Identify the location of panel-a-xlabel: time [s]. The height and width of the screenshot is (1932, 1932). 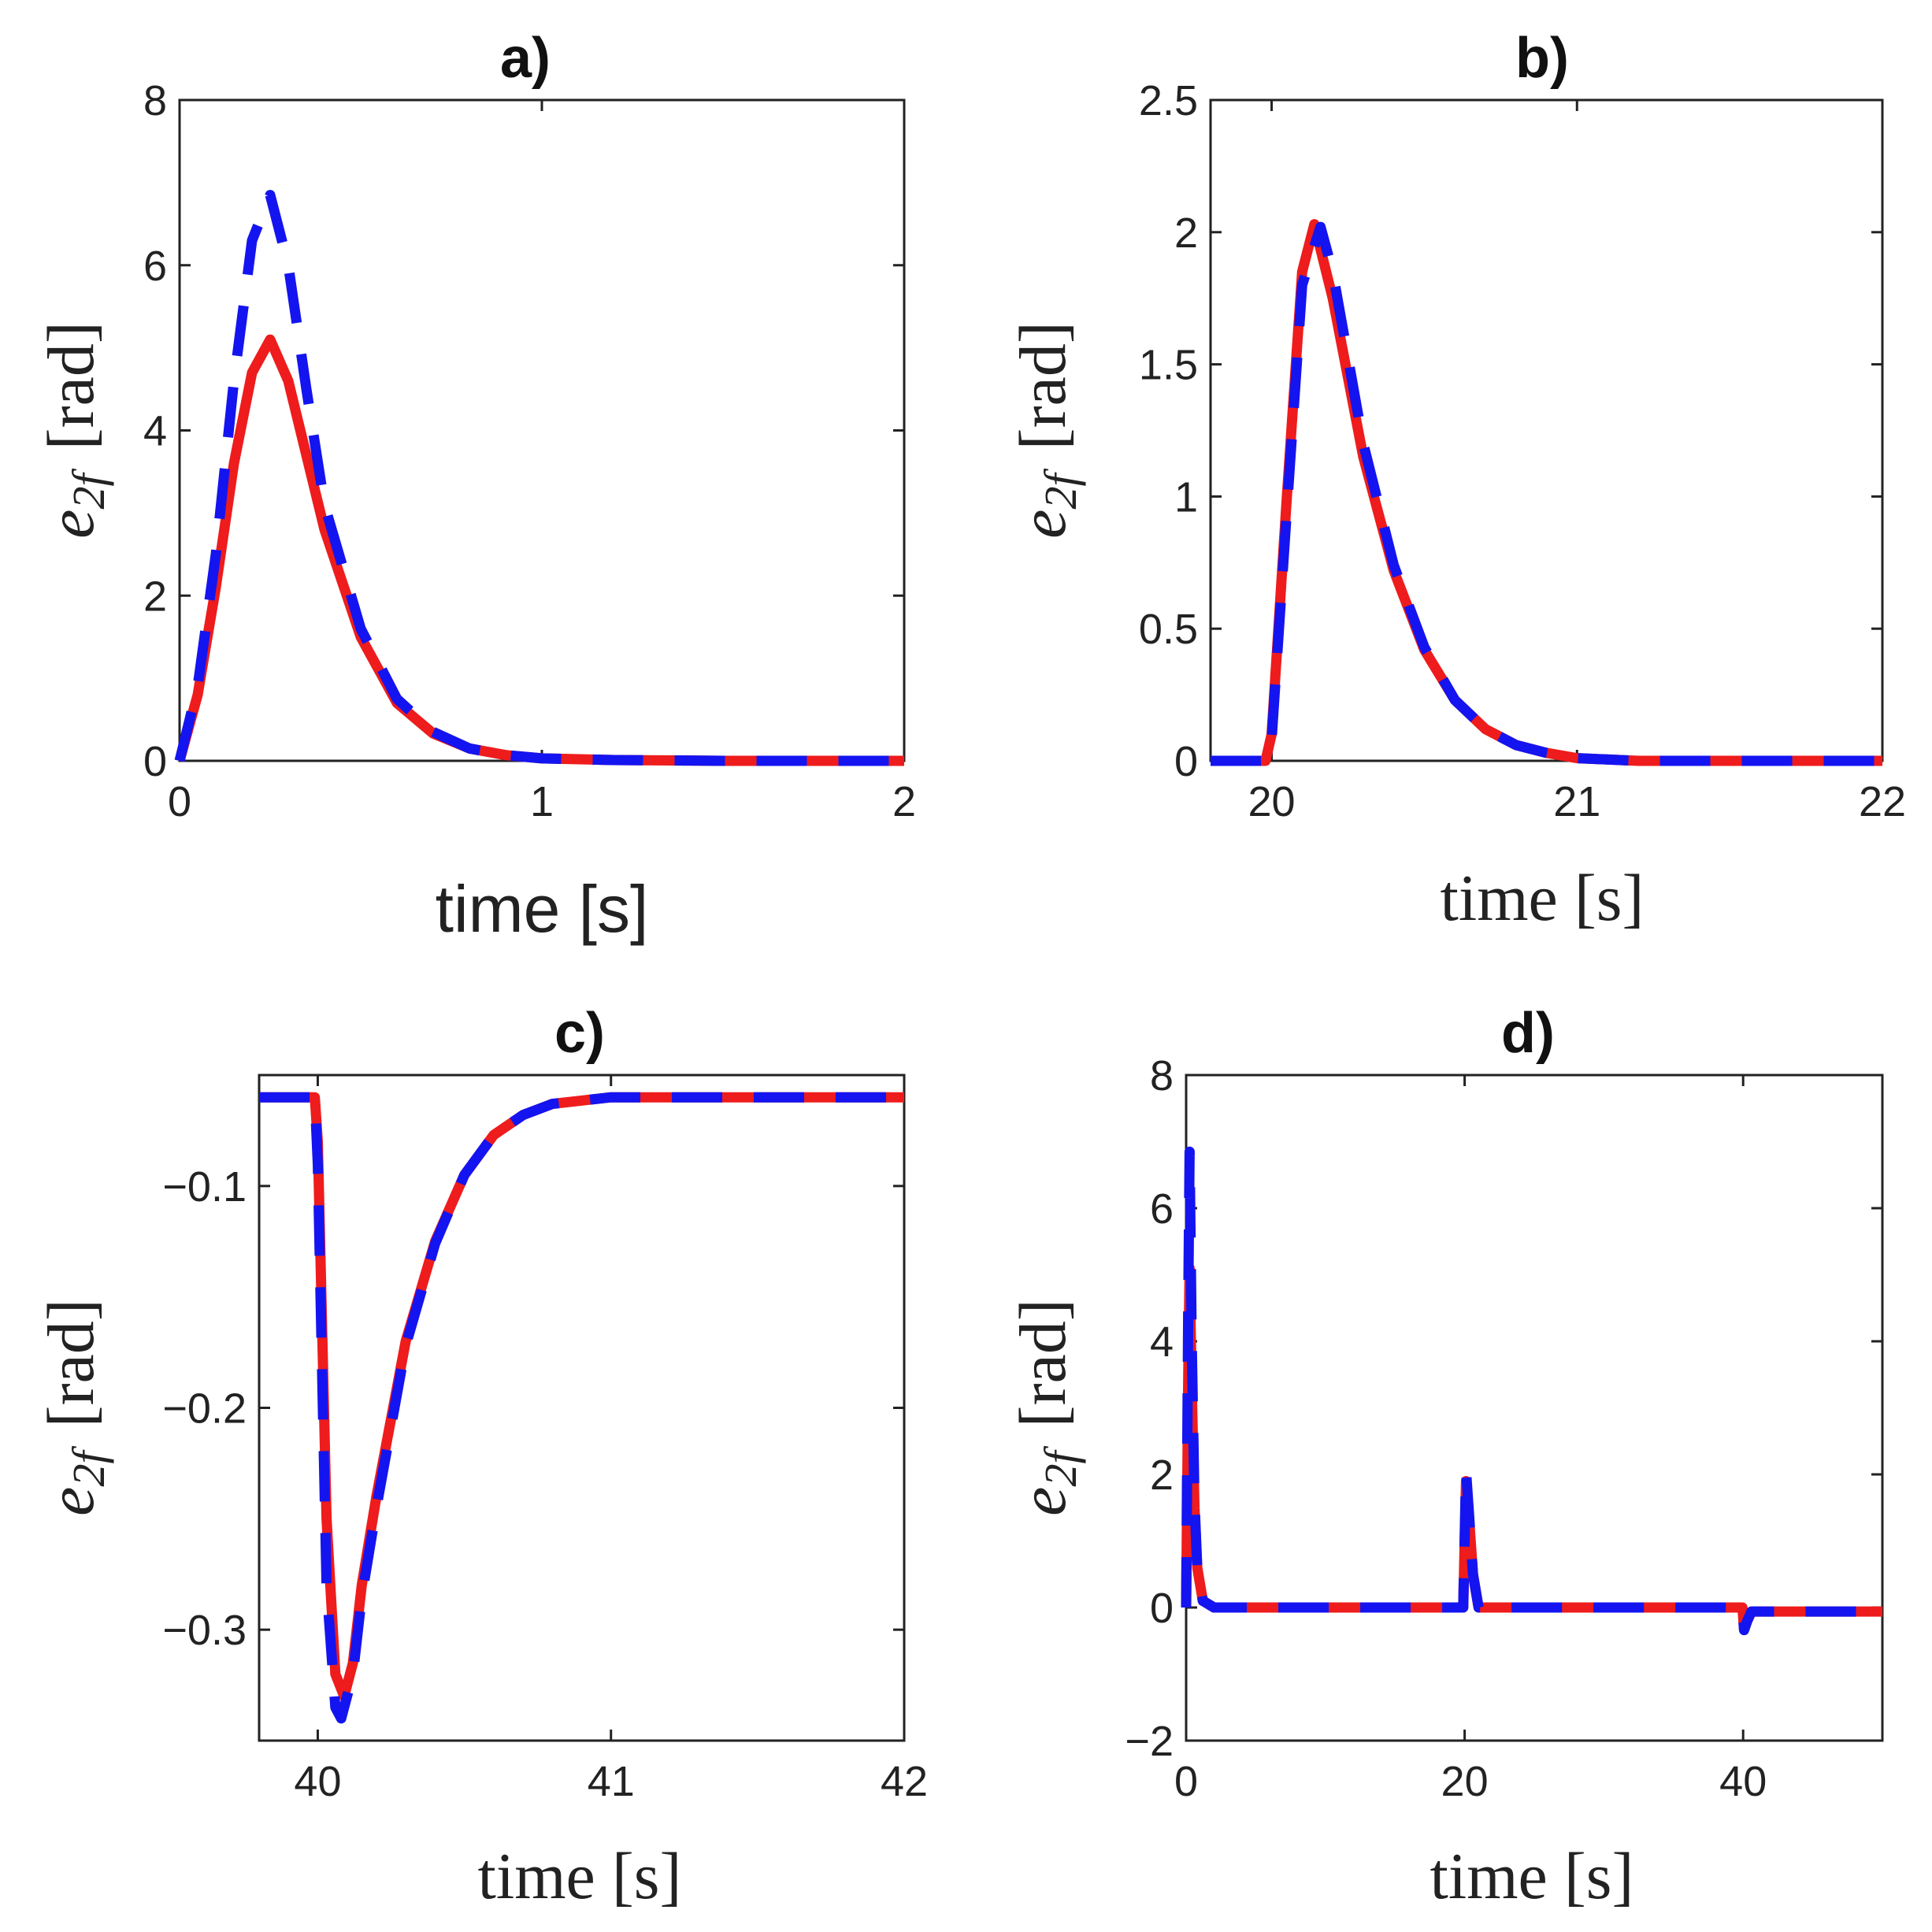
(542, 909).